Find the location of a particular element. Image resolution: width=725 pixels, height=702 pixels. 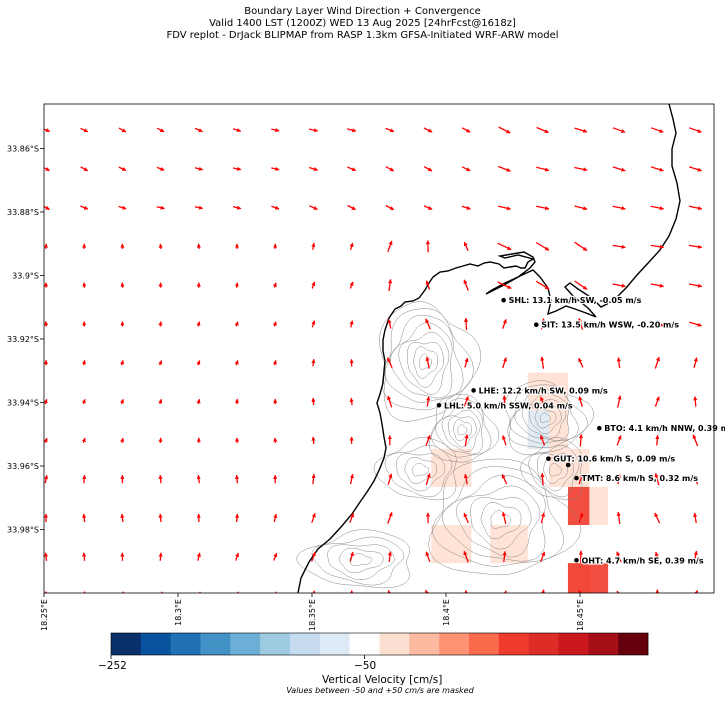

station-label: GUT: 10.6 km/h S, 0.09 m/s is located at coordinates (614, 459).